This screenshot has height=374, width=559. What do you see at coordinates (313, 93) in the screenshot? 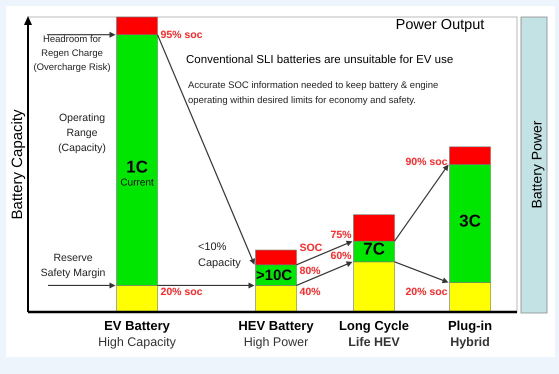
I see `annotation: Accurate SOC information needed to keep battery & engine operating within desired limits for economy and safety.` at bounding box center [313, 93].